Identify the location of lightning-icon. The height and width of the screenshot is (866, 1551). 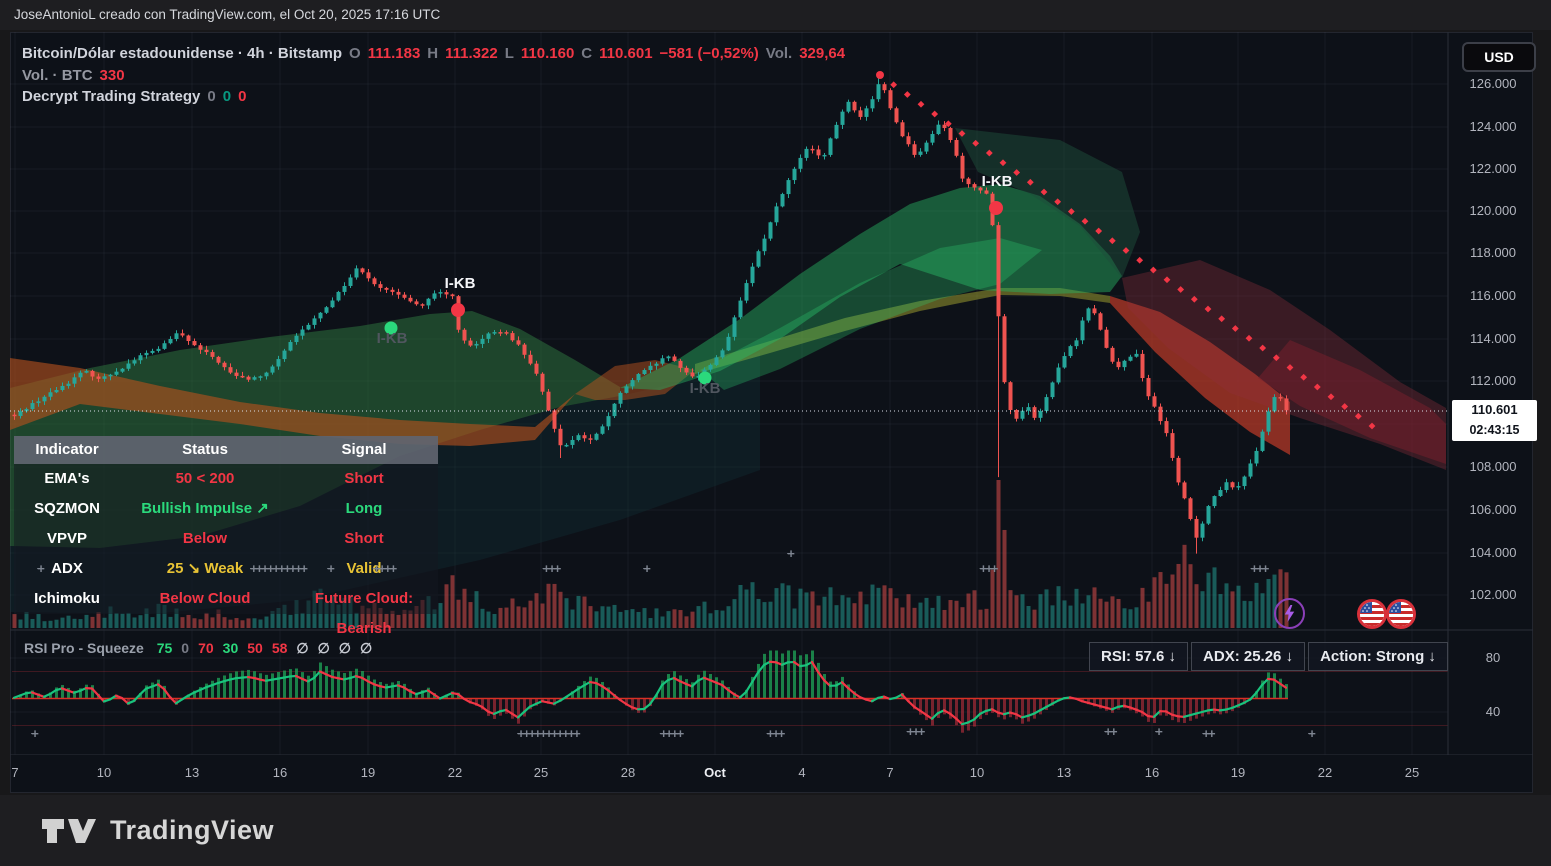
(1289, 613).